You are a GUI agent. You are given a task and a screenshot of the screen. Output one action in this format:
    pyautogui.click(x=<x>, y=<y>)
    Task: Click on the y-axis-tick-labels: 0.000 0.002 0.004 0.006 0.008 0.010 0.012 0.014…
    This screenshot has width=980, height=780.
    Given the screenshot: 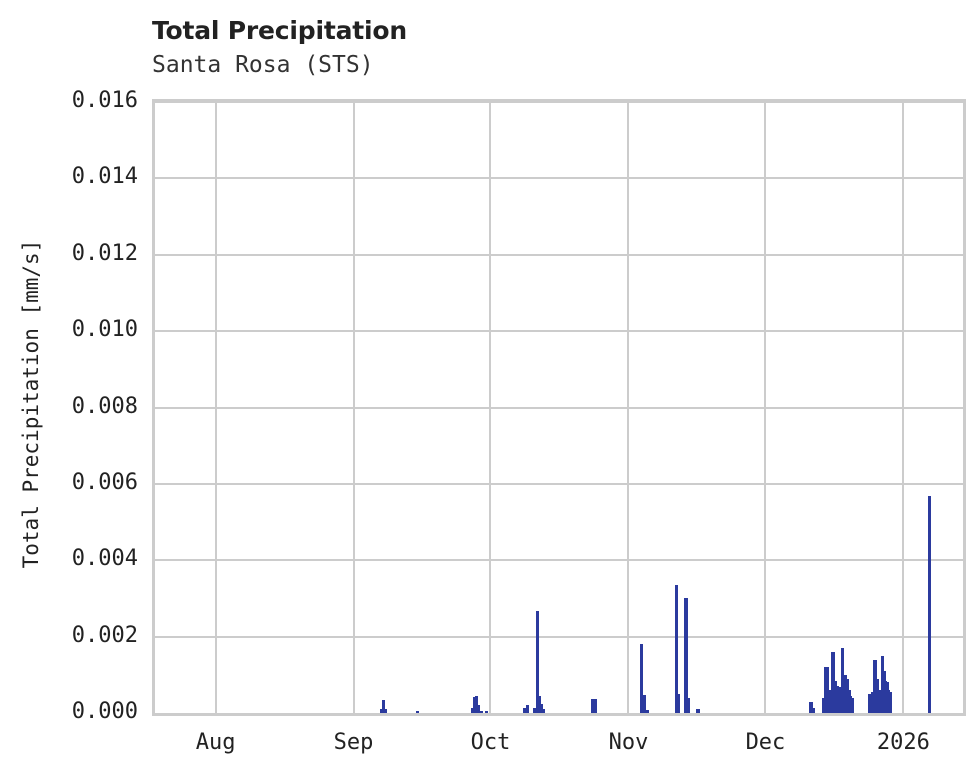 What is the action you would take?
    pyautogui.click(x=69, y=390)
    